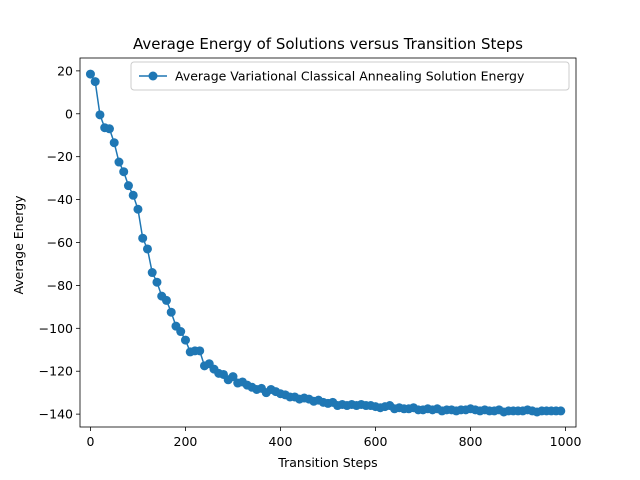  What do you see at coordinates (60, 199) in the screenshot?
I see `y-tick-label: −40` at bounding box center [60, 199].